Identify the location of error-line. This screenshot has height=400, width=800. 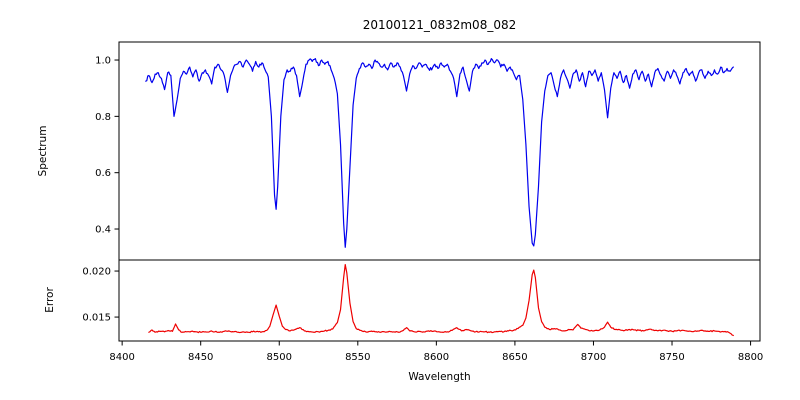
(441, 300).